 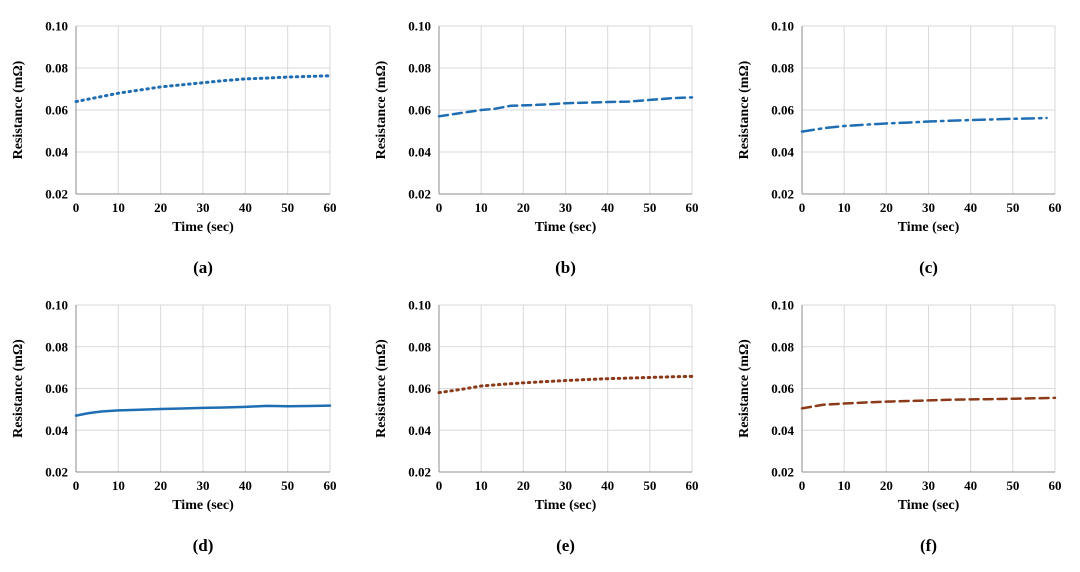 I want to click on panel-label: (c), so click(x=928, y=267).